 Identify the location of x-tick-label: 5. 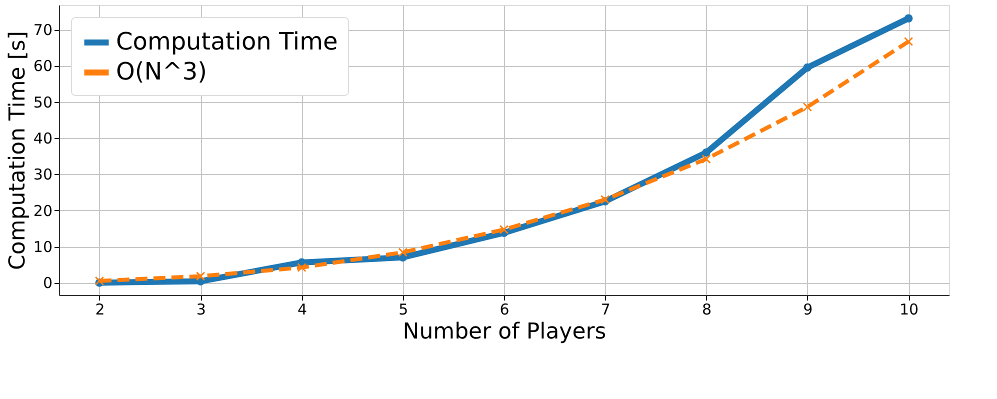
(403, 309).